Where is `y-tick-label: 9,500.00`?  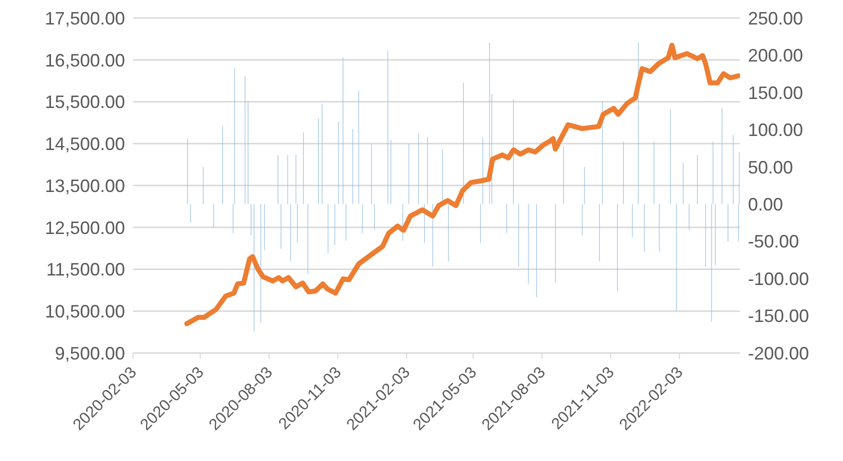
y-tick-label: 9,500.00 is located at coordinates (89, 353).